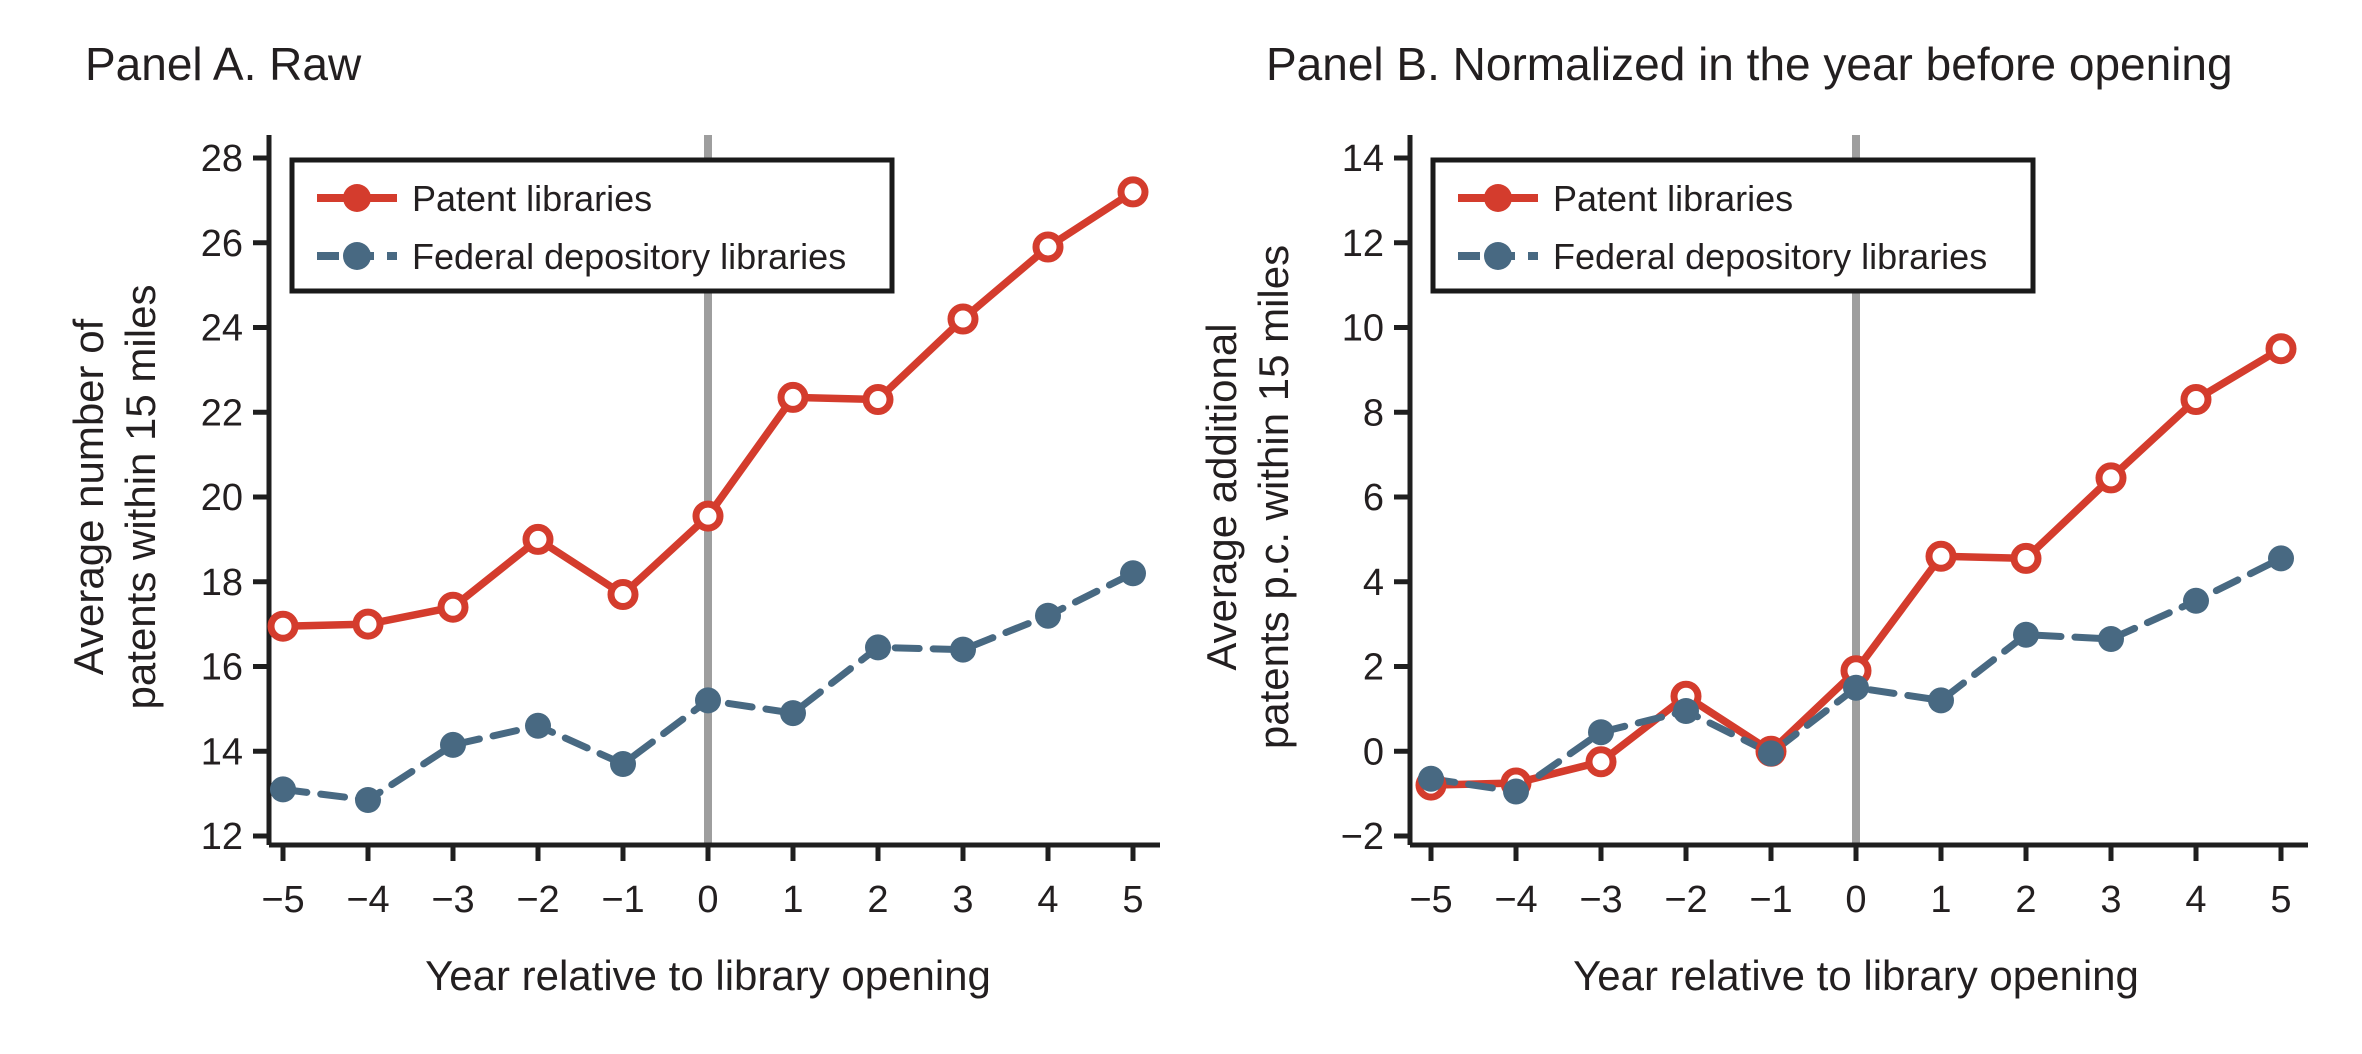  Describe the element at coordinates (140, 497) in the screenshot. I see `panel-a-y-axis-title-line2: patents within 15 miles` at that location.